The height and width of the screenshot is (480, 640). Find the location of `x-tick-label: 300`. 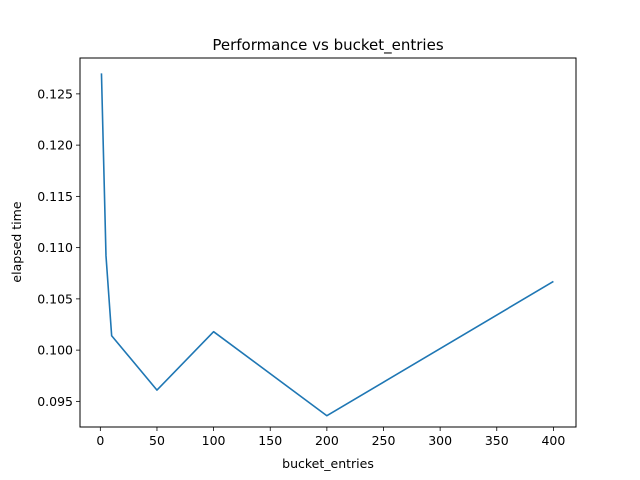

x-tick-label: 300 is located at coordinates (440, 440).